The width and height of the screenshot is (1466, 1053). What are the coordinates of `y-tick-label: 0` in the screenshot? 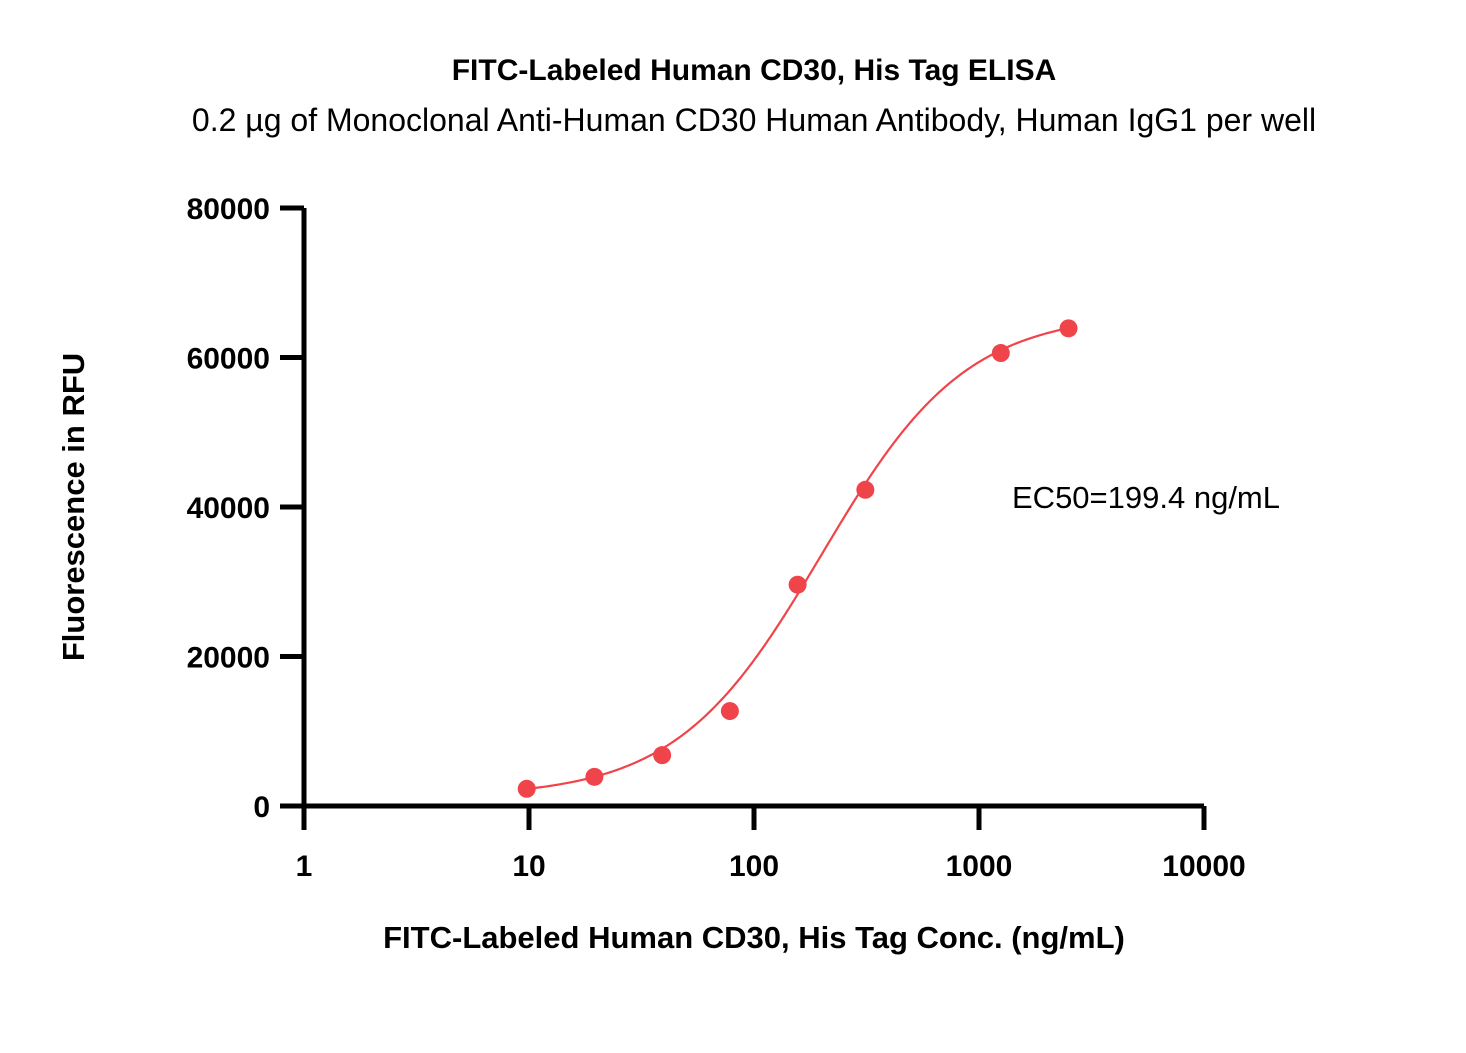 It's located at (261, 807).